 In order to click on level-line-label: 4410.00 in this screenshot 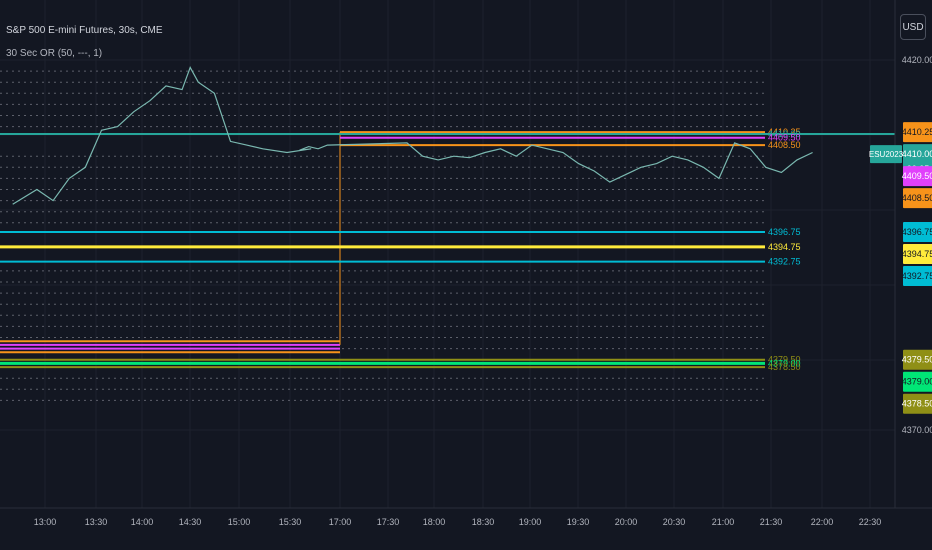, I will do `click(784, 134)`.